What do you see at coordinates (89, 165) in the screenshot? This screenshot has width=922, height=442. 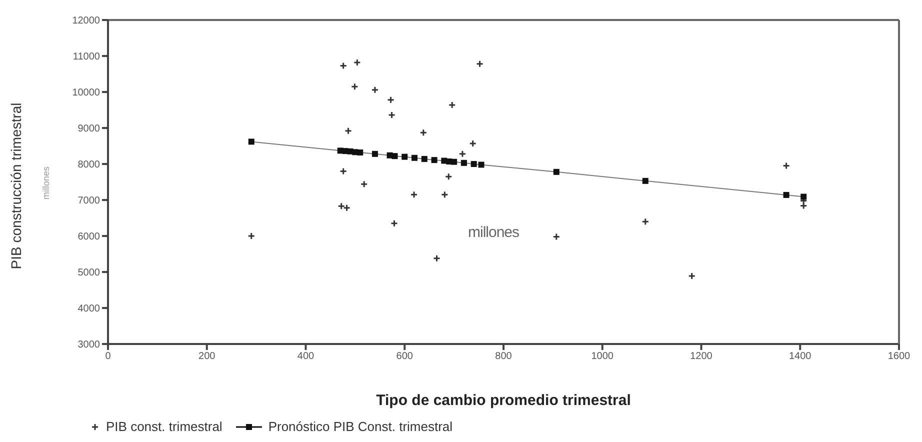 I see `y-tick-label: 8000` at bounding box center [89, 165].